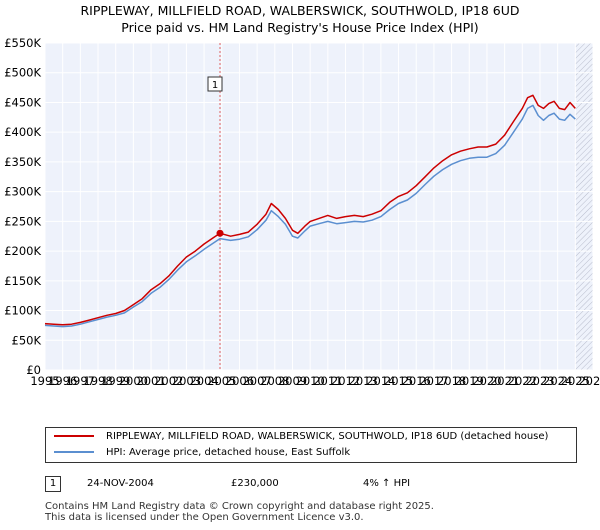  Describe the element at coordinates (53, 484) in the screenshot. I see `sale-annotation-badge: 1` at that location.